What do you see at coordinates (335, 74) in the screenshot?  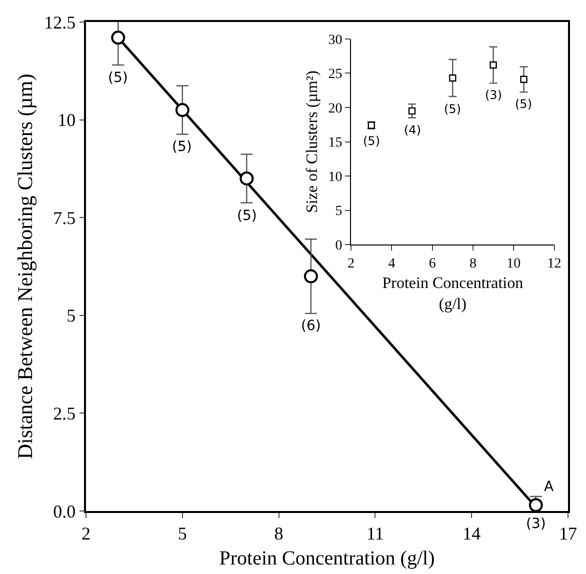 I see `y-tick-label: 25` at bounding box center [335, 74].